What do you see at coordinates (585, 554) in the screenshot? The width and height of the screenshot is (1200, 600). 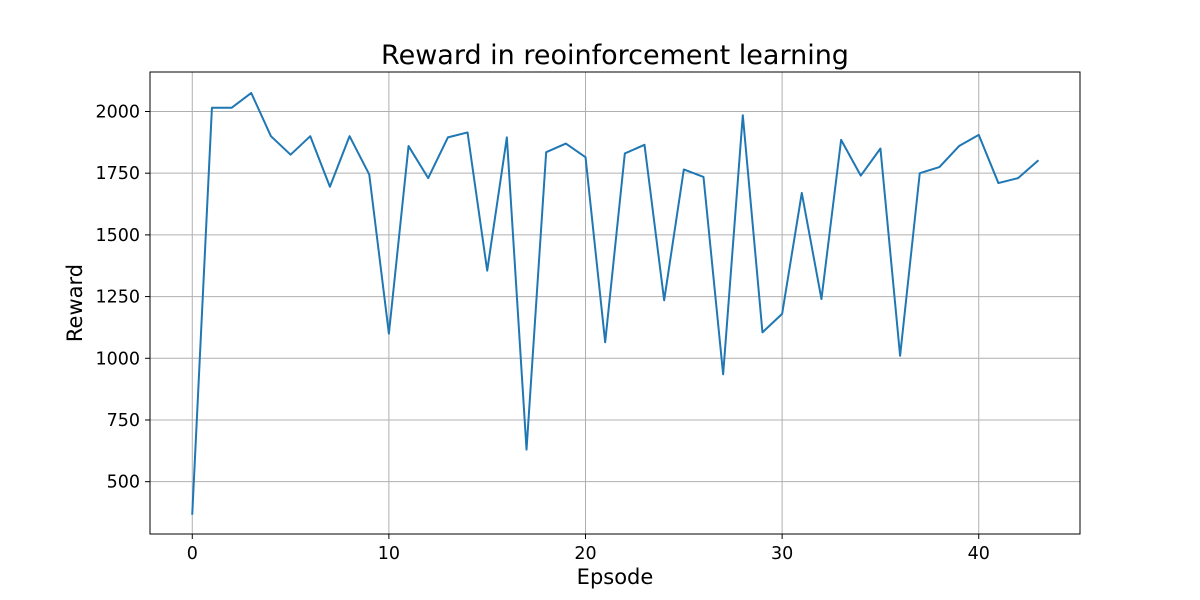 I see `x-tick-label: 20` at bounding box center [585, 554].